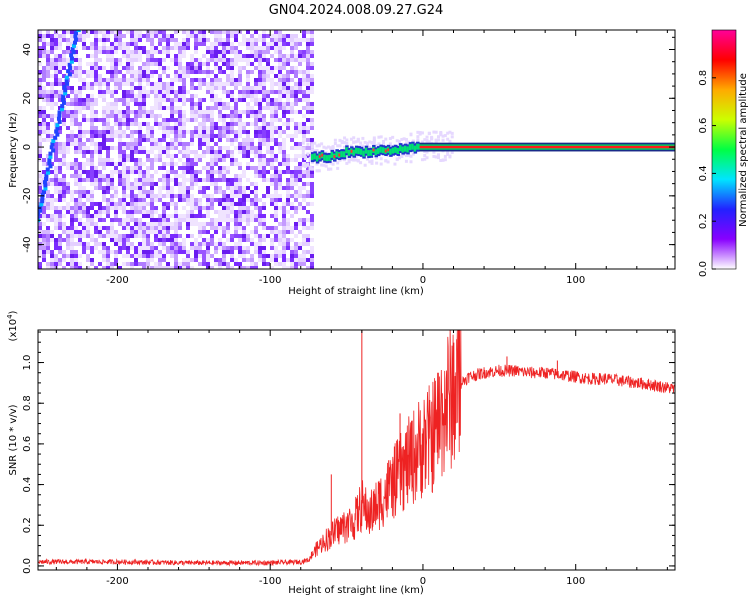  What do you see at coordinates (13, 439) in the screenshot?
I see `snr-y-label: SNR (10 * v/v)` at bounding box center [13, 439].